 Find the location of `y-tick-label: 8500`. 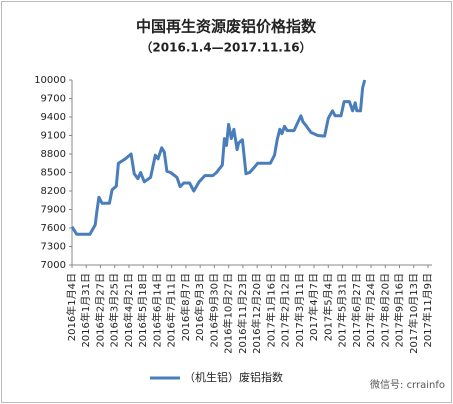

y-tick-label: 8500 is located at coordinates (53, 173).